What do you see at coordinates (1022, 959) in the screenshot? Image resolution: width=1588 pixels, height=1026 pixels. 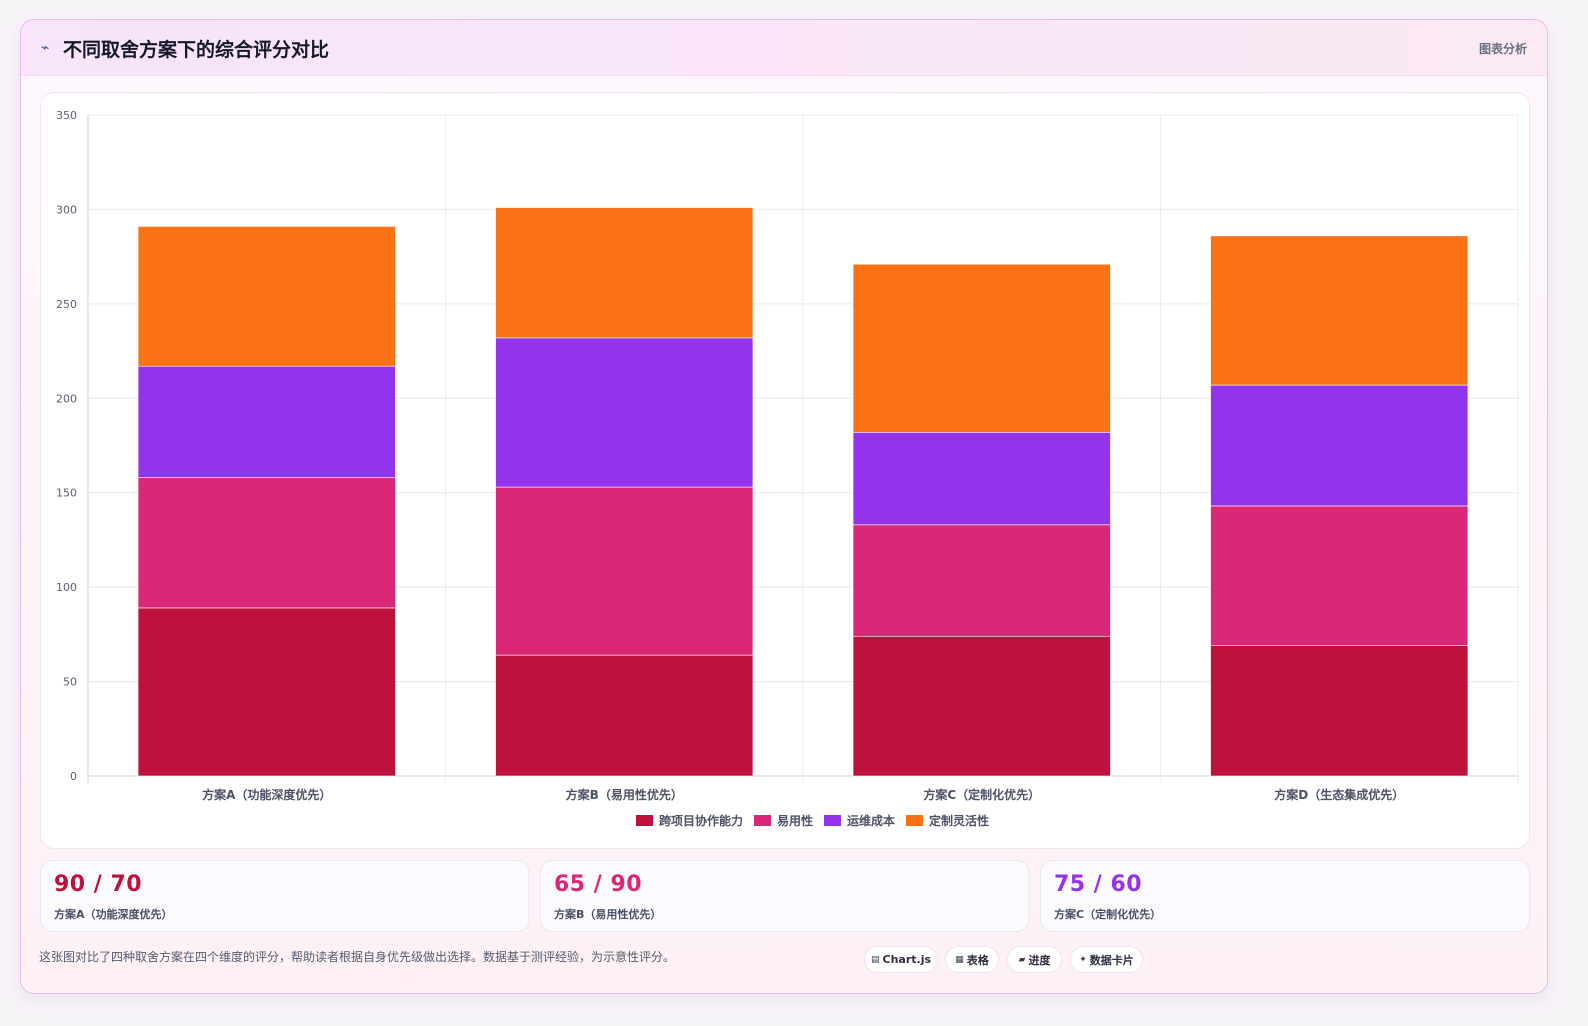 I see `progress-icon: ▰` at bounding box center [1022, 959].